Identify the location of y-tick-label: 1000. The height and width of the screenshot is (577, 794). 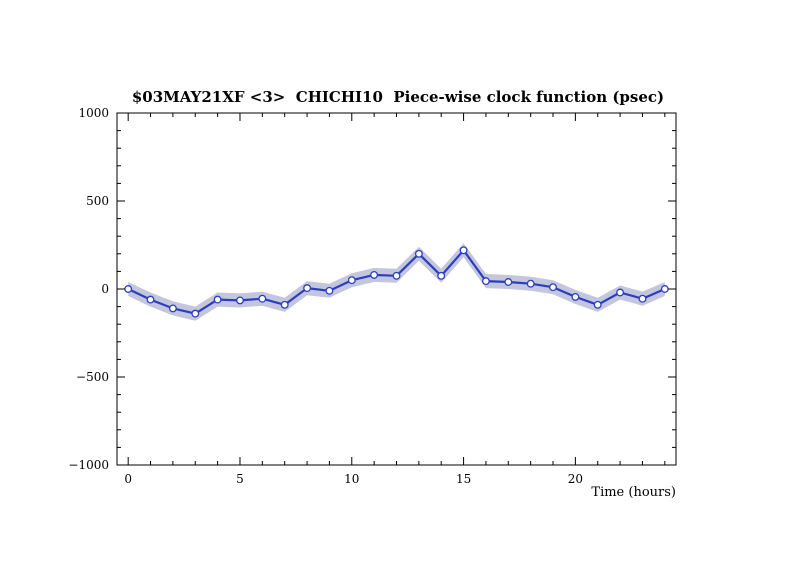
(93, 113).